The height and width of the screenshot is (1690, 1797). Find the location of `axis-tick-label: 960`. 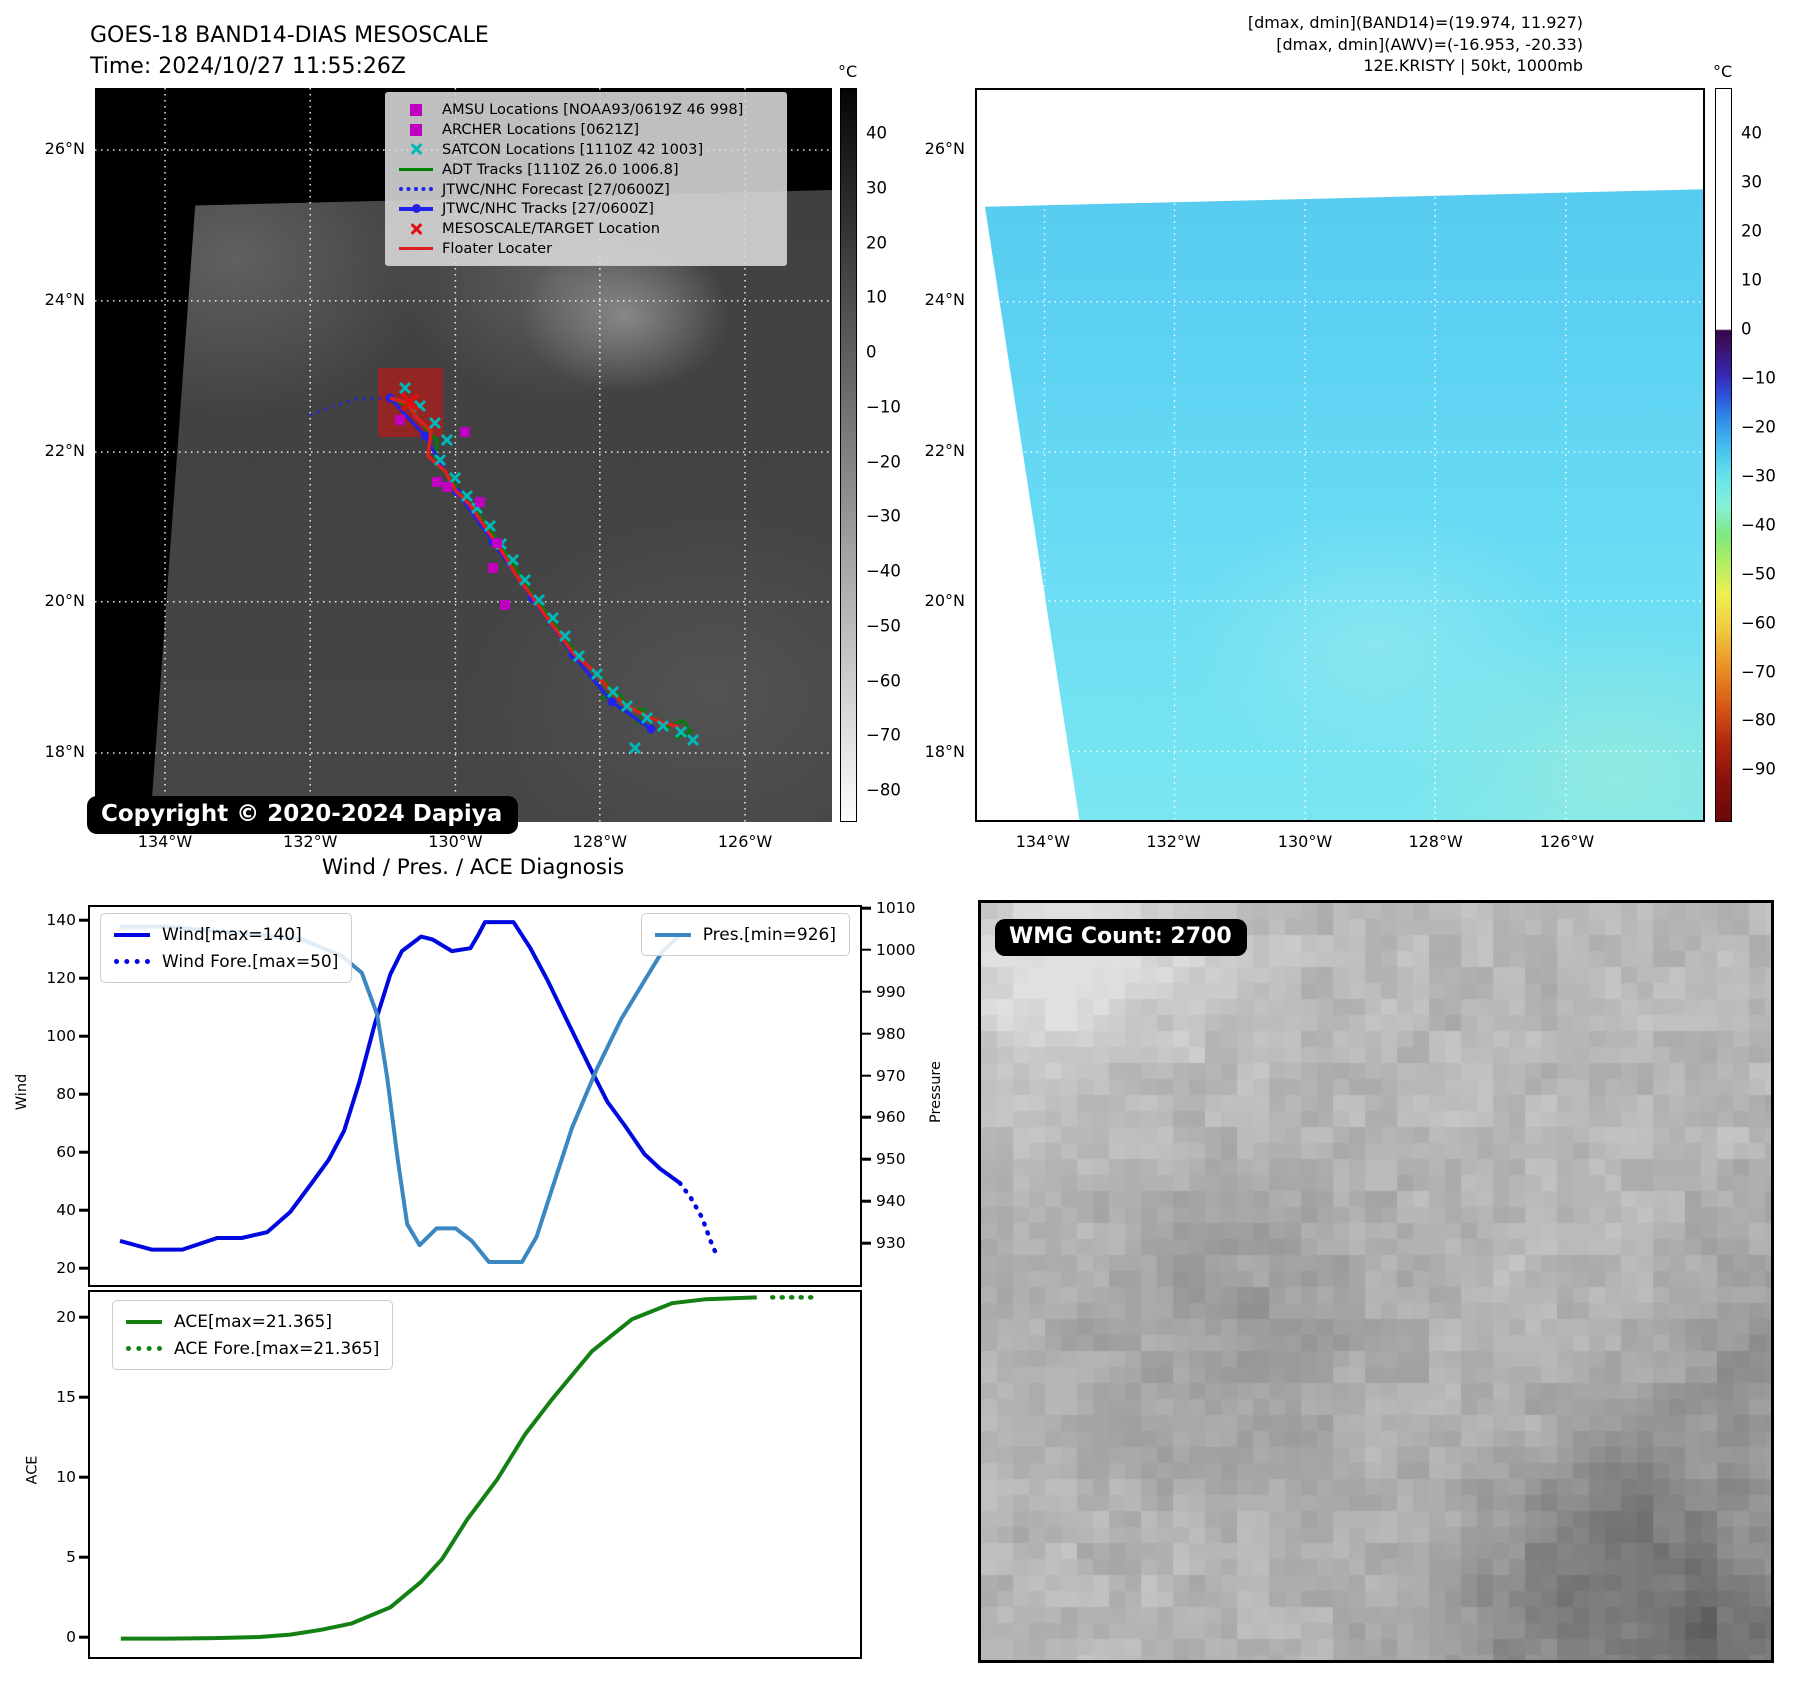

axis-tick-label: 960 is located at coordinates (891, 1117).